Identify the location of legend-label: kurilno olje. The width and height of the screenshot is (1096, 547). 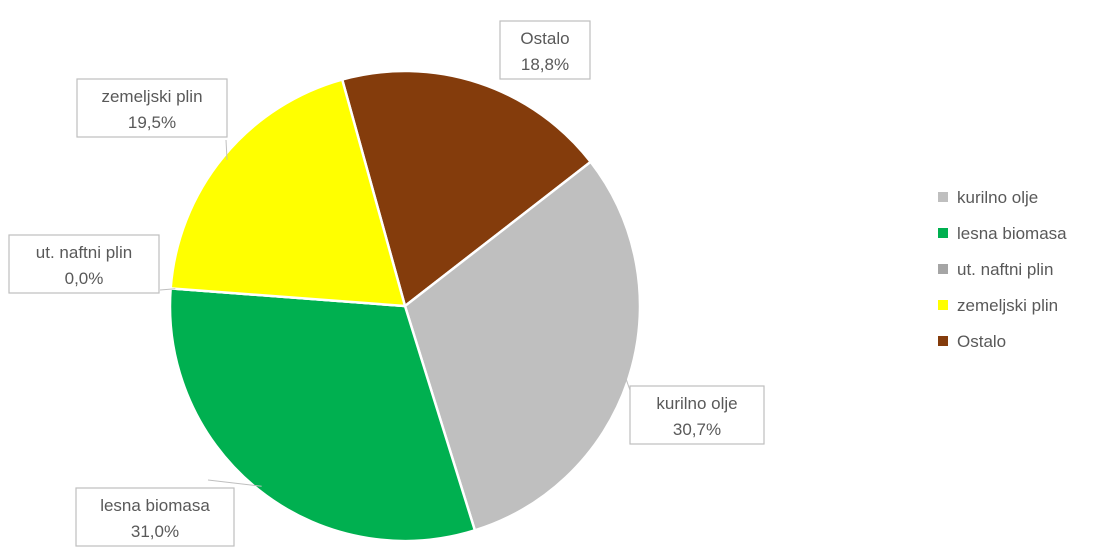
(997, 197).